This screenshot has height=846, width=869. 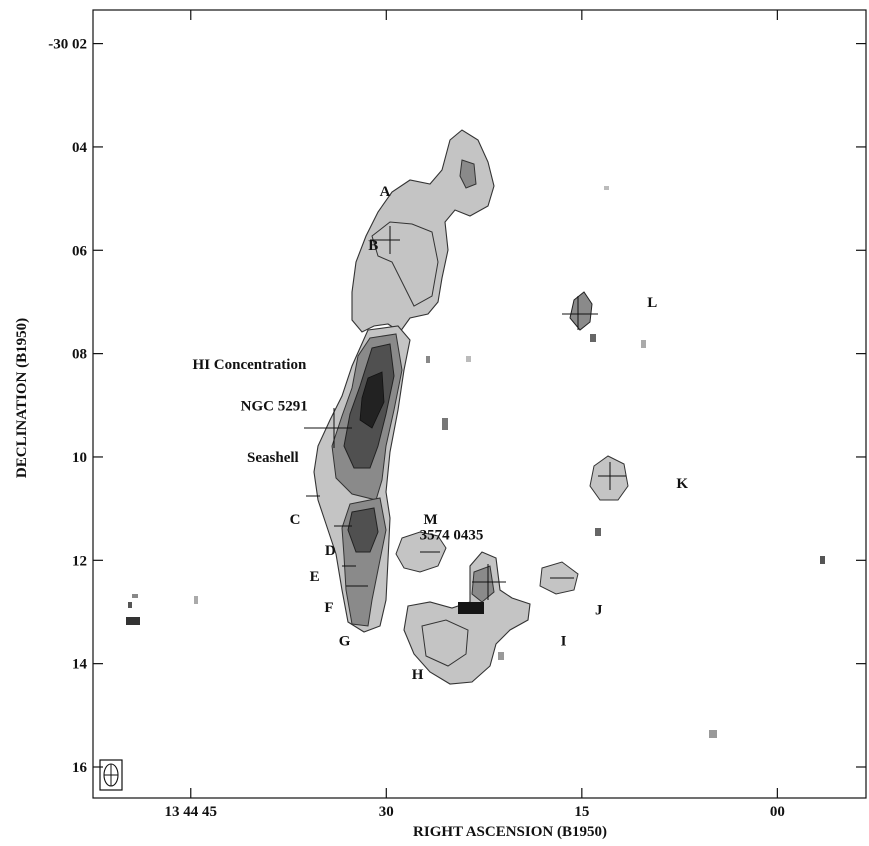 I want to click on y-tick-labels: -30 02 04 06 08 10 12 14 16, so click(x=67, y=406).